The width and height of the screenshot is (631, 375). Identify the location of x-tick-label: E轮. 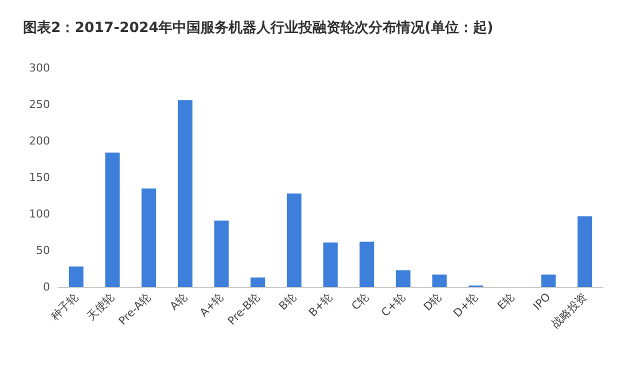
(505, 301).